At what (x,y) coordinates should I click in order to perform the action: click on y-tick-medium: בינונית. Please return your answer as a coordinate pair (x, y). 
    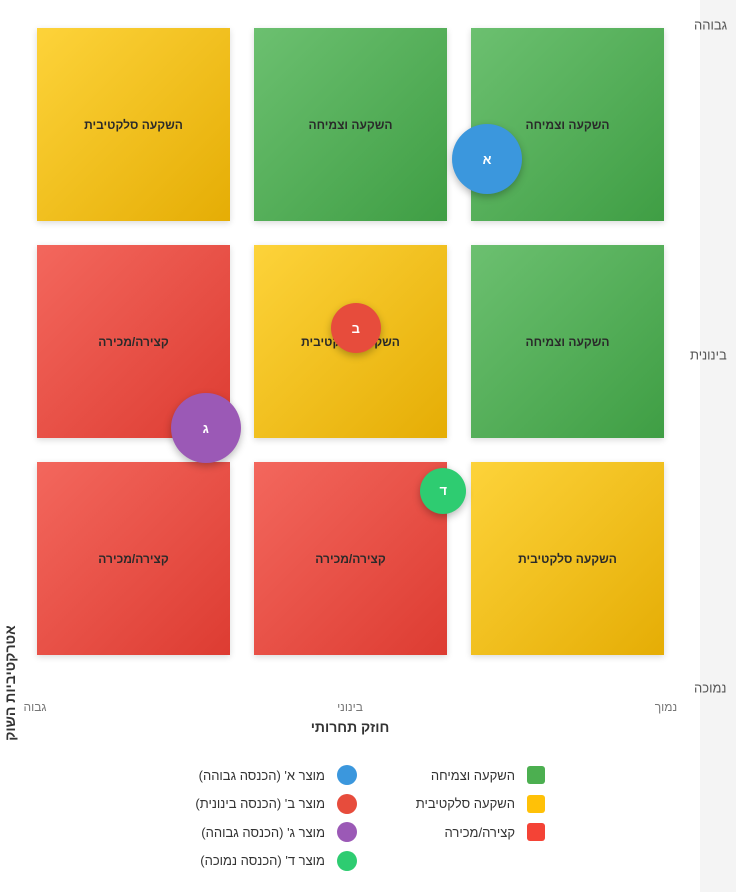
    Looking at the image, I should click on (708, 355).